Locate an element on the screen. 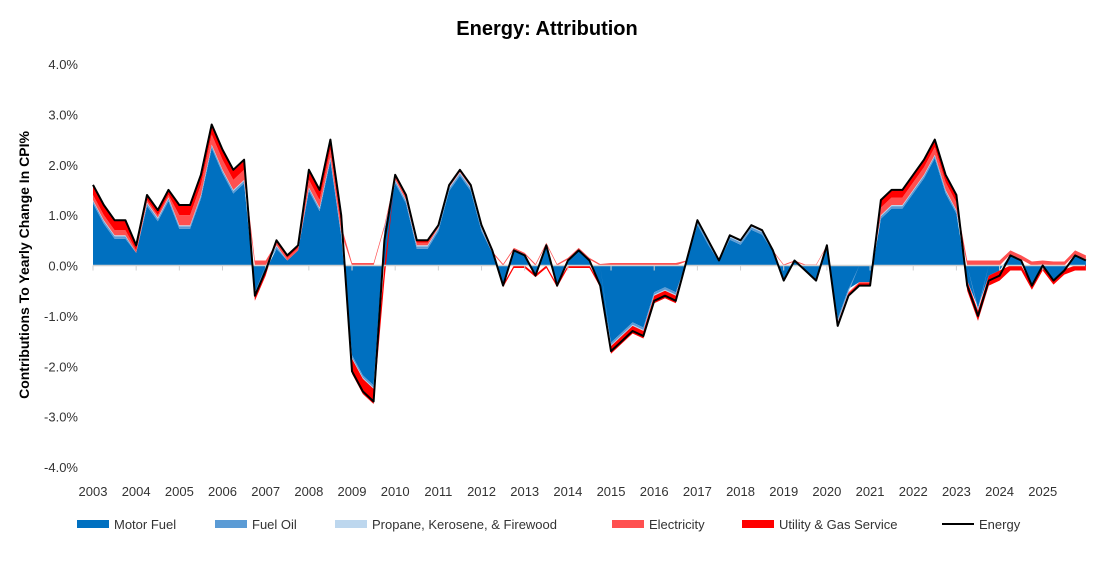  x-tick-label: 2004 is located at coordinates (136, 491).